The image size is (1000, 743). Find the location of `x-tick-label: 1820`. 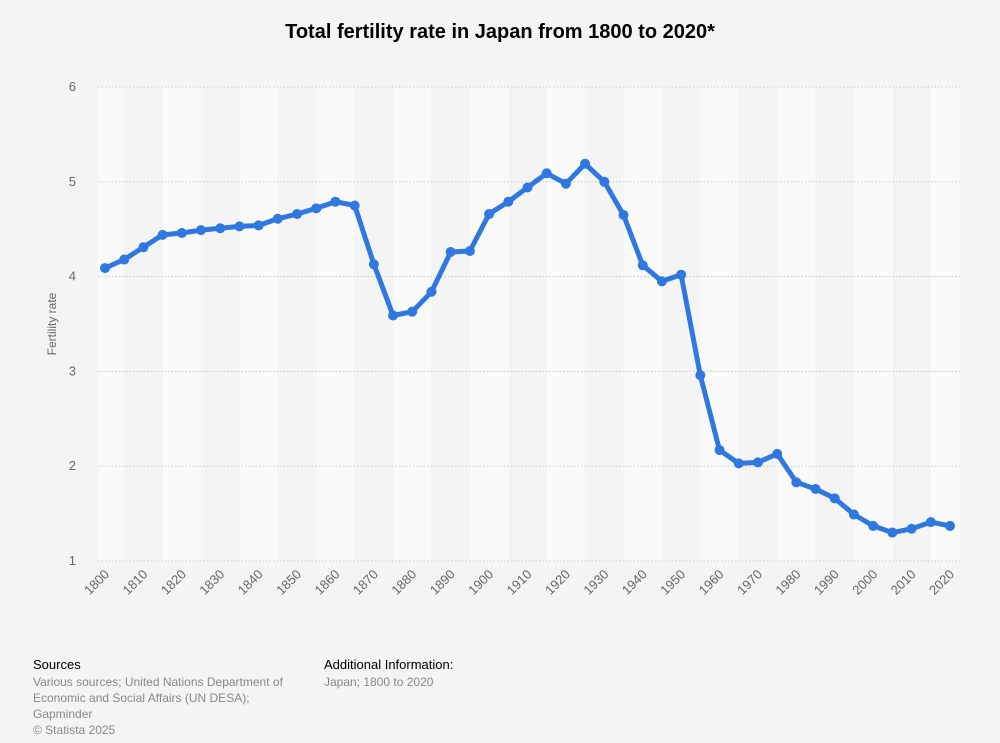

x-tick-label: 1820 is located at coordinates (173, 582).